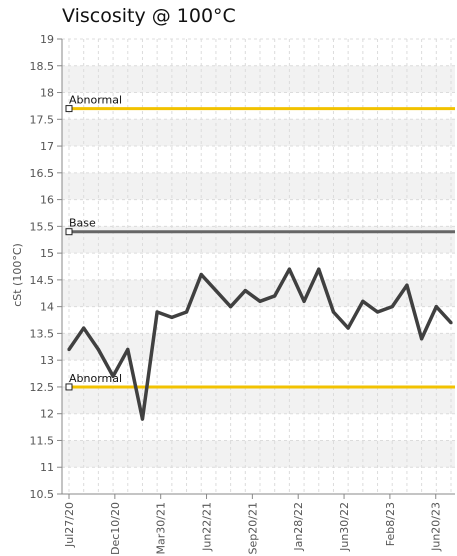 Image resolution: width=457 pixels, height=556 pixels. I want to click on y-tick-label: 14, so click(47, 307).